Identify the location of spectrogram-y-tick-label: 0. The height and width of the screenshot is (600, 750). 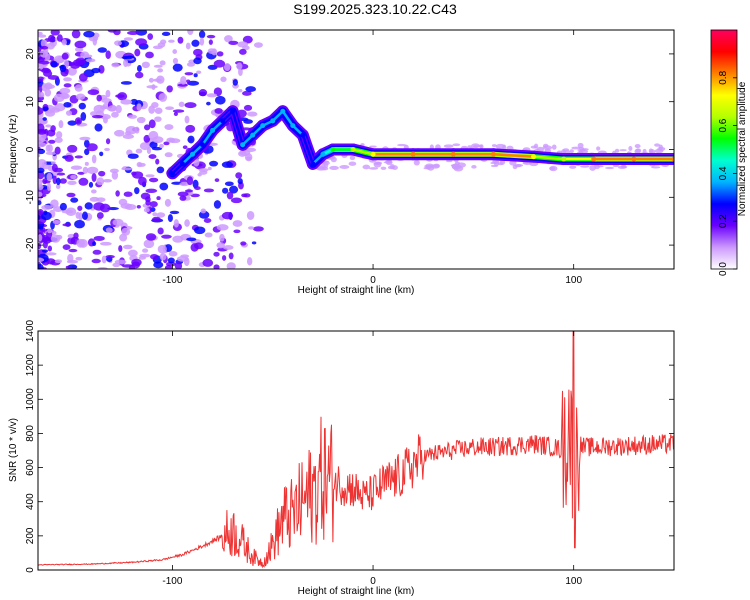
(30, 149).